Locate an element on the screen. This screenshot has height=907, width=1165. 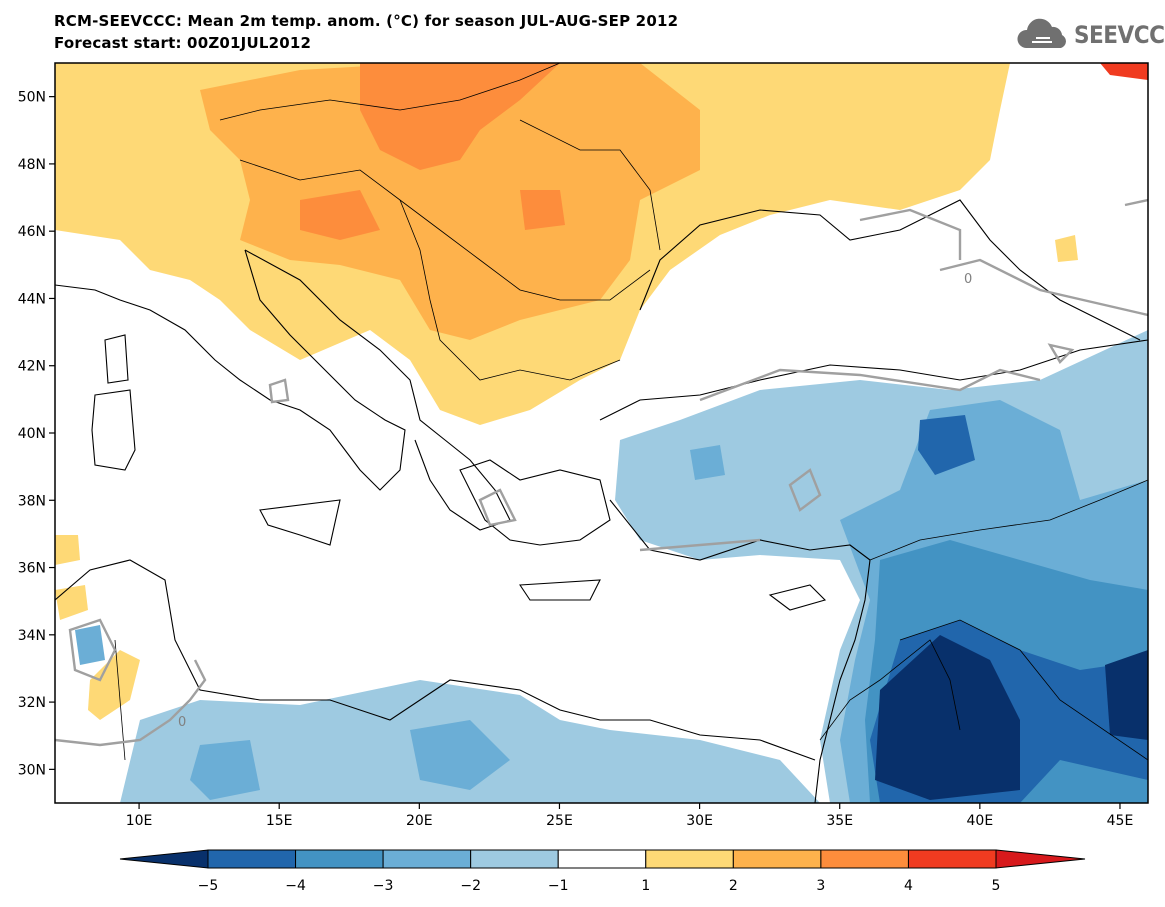
lon-tick-label: 20E is located at coordinates (419, 821).